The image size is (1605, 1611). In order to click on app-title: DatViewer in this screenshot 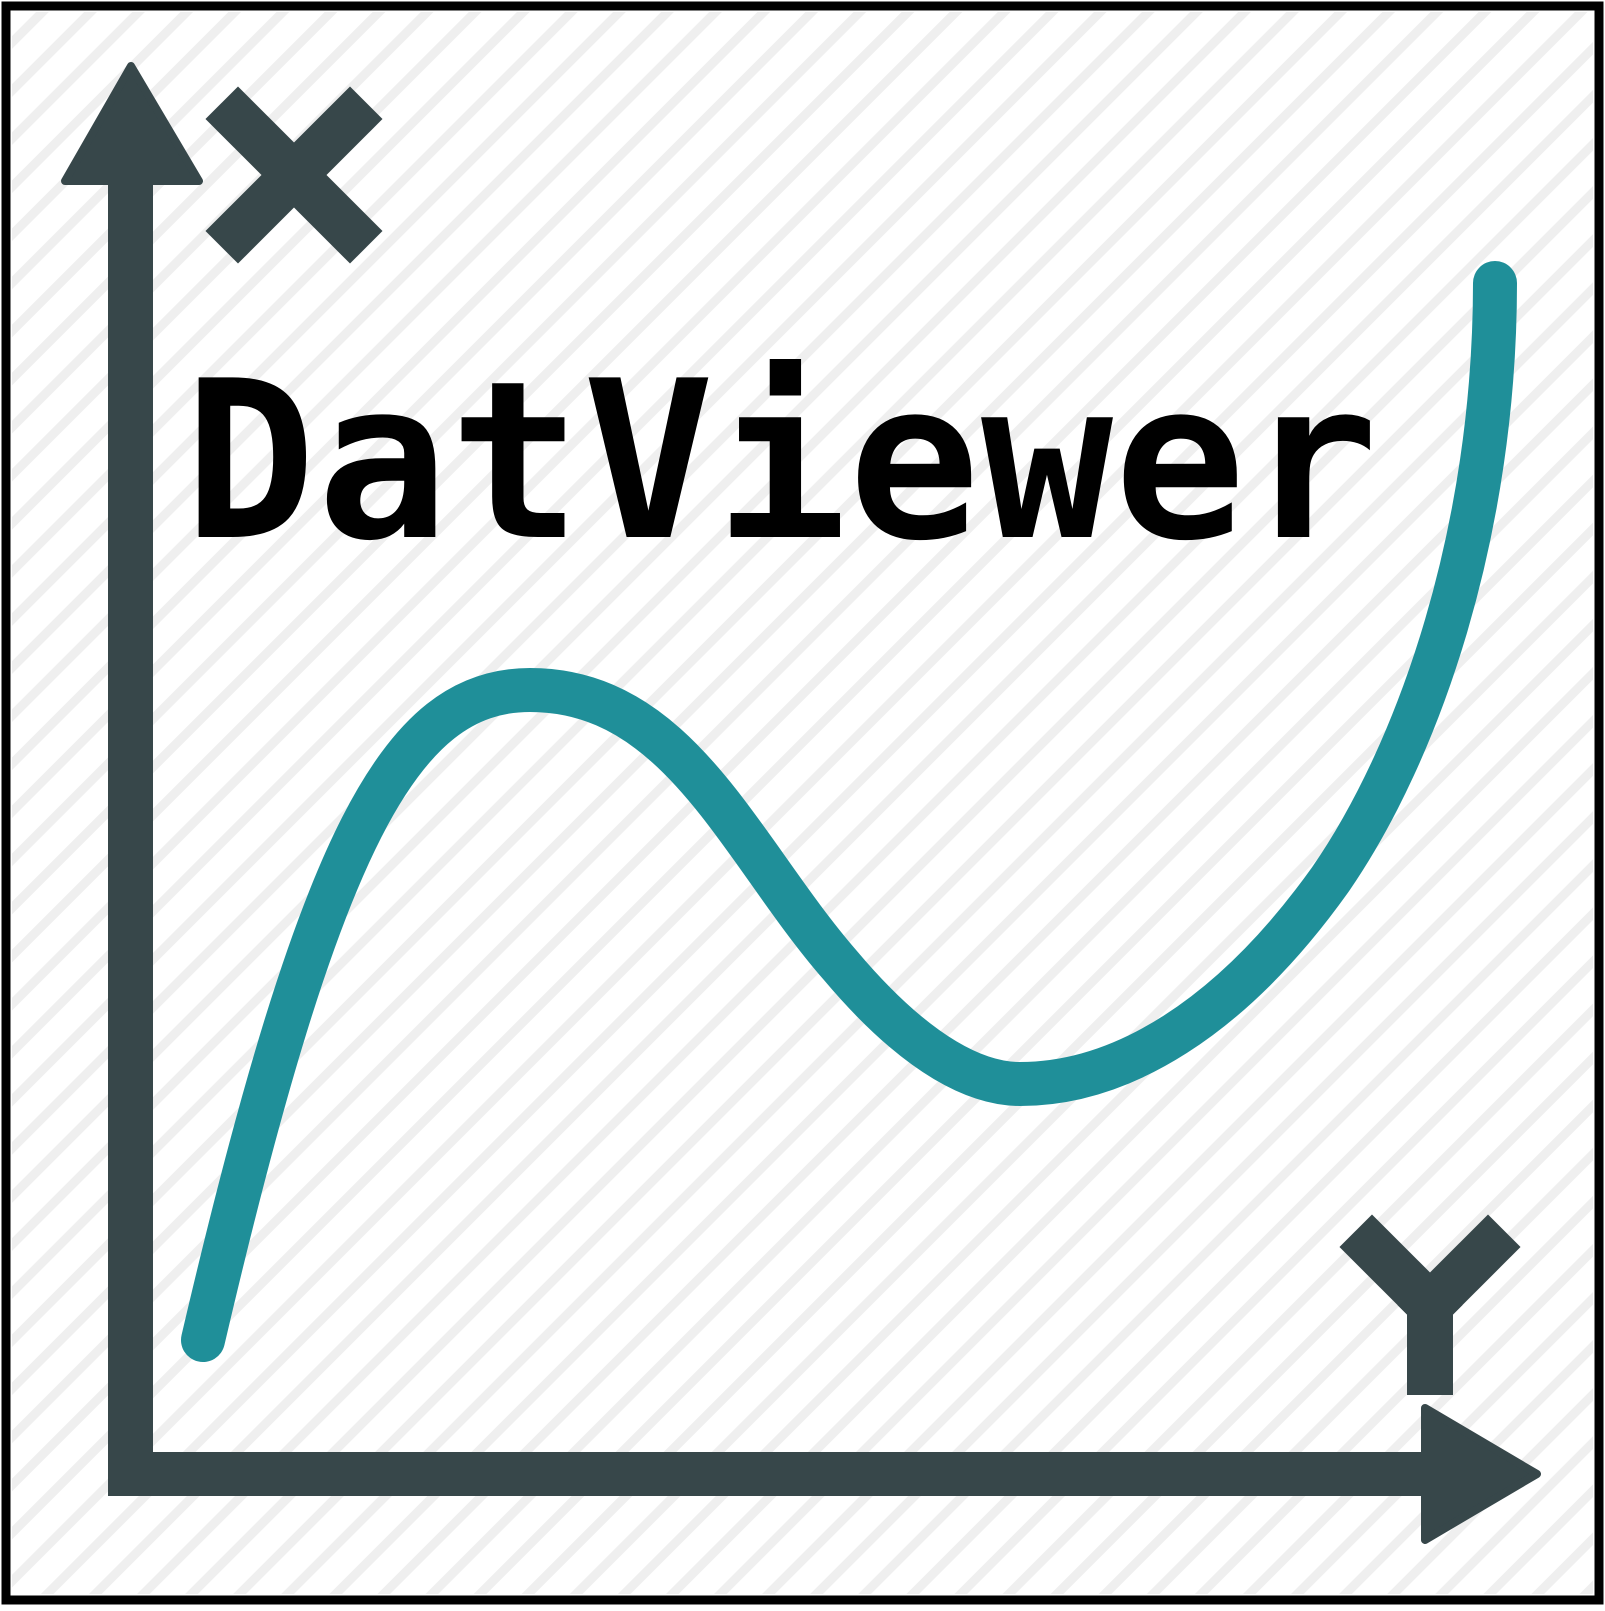, I will do `click(782, 461)`.